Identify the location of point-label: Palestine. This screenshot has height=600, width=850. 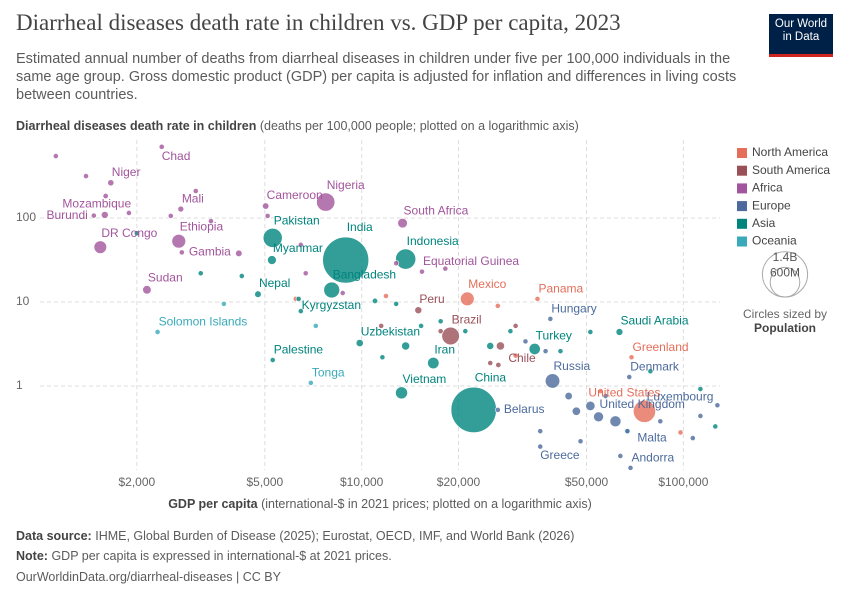
(299, 350).